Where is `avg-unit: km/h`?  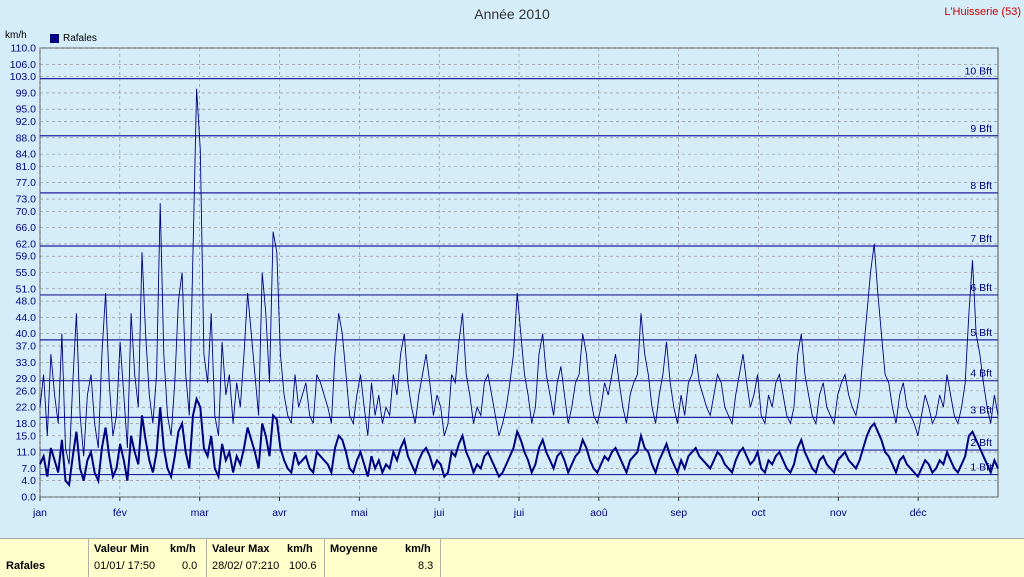 avg-unit: km/h is located at coordinates (418, 549).